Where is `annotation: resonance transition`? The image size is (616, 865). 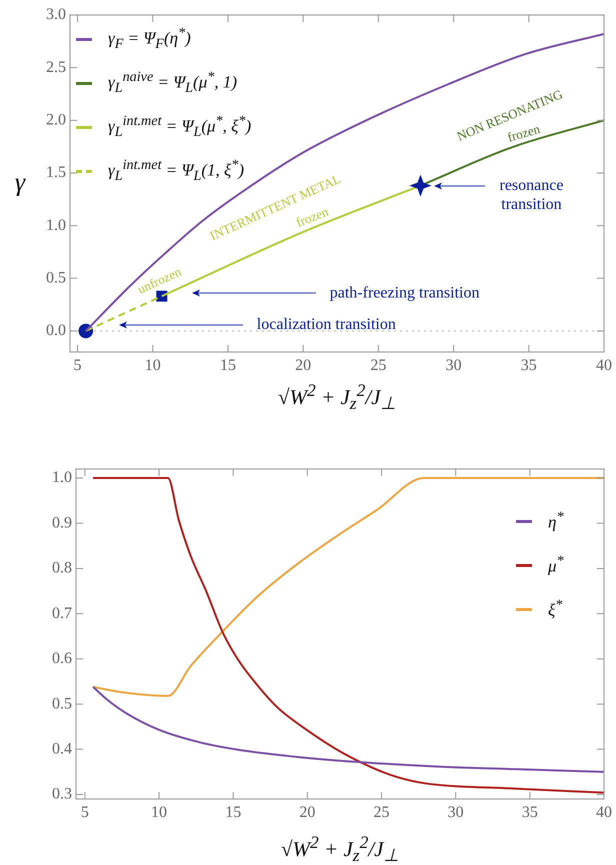 annotation: resonance transition is located at coordinates (531, 194).